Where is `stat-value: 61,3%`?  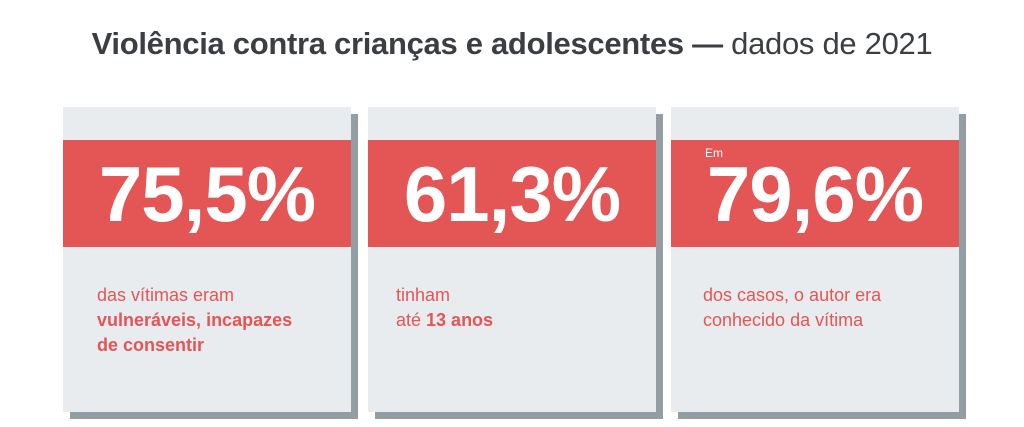
stat-value: 61,3% is located at coordinates (512, 194).